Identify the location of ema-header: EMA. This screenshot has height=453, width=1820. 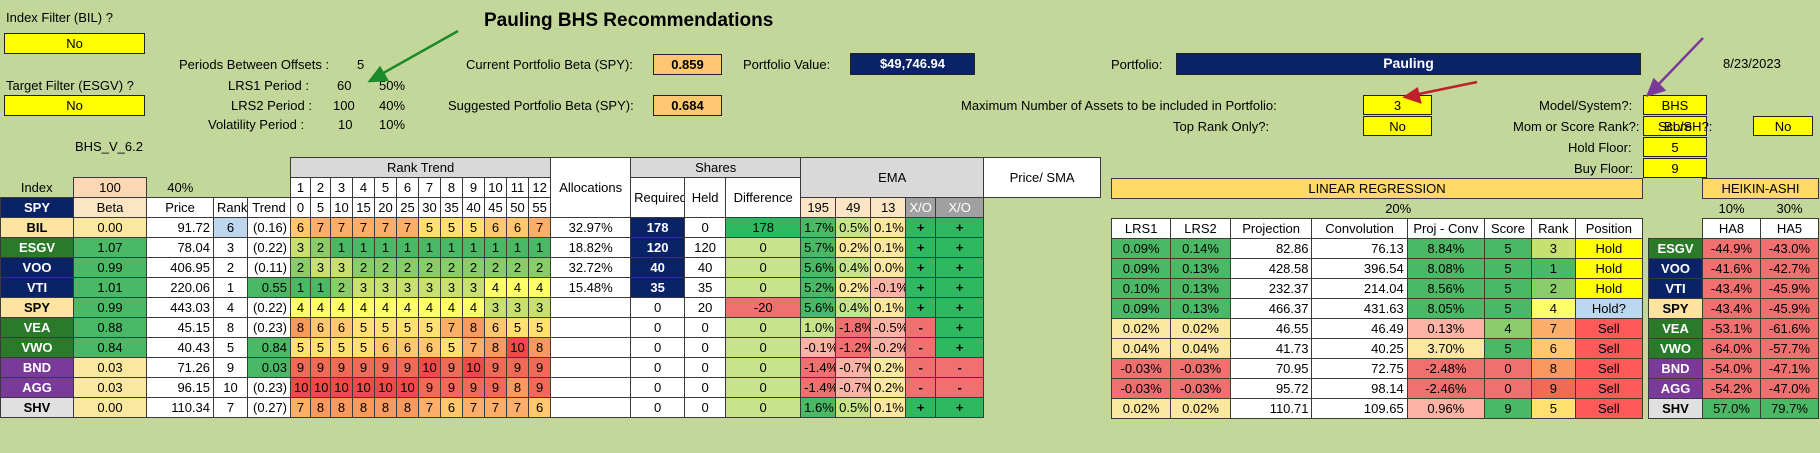
(892, 177).